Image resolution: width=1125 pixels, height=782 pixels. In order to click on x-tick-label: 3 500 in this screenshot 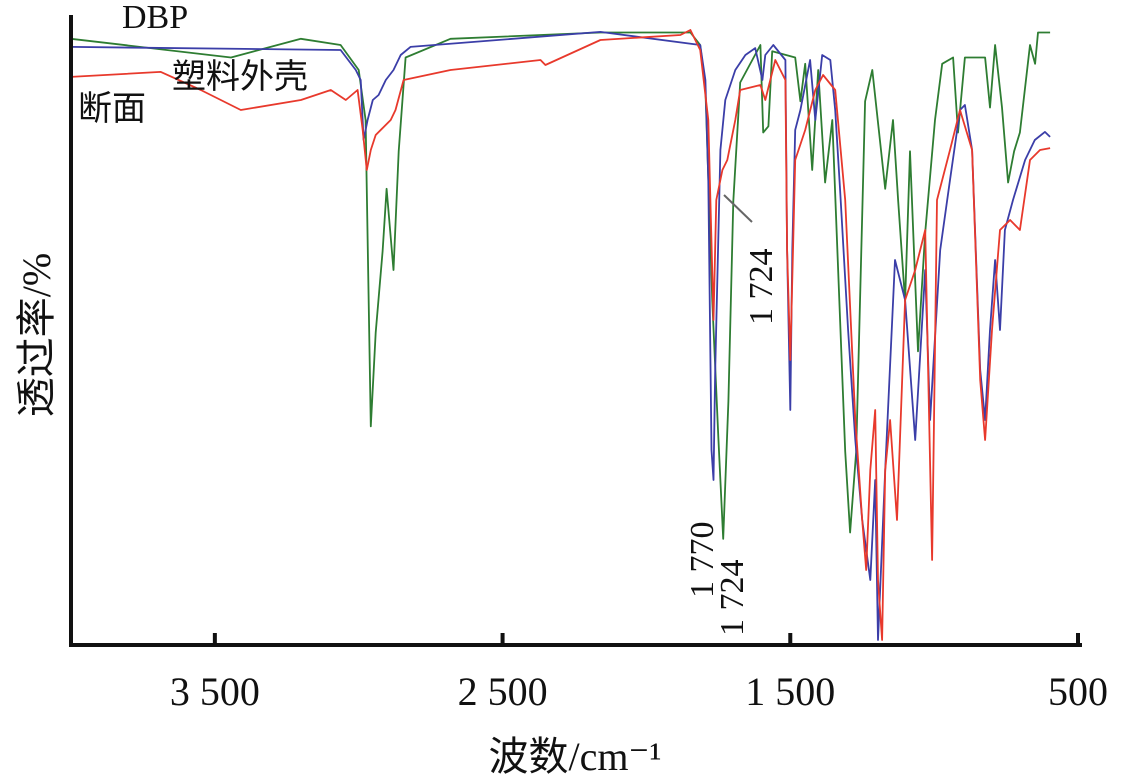, I will do `click(215, 691)`.